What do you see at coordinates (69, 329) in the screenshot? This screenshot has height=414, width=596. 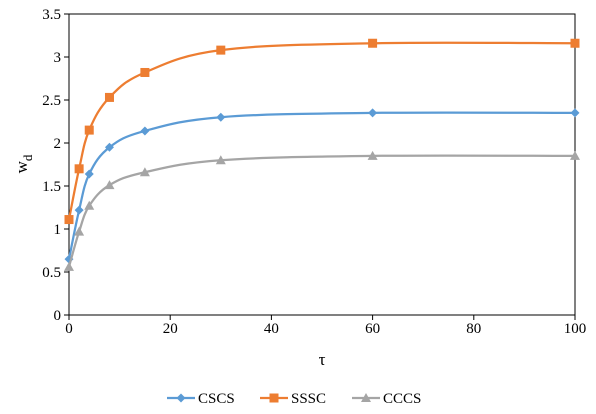 I see `x-tick-label: 0` at bounding box center [69, 329].